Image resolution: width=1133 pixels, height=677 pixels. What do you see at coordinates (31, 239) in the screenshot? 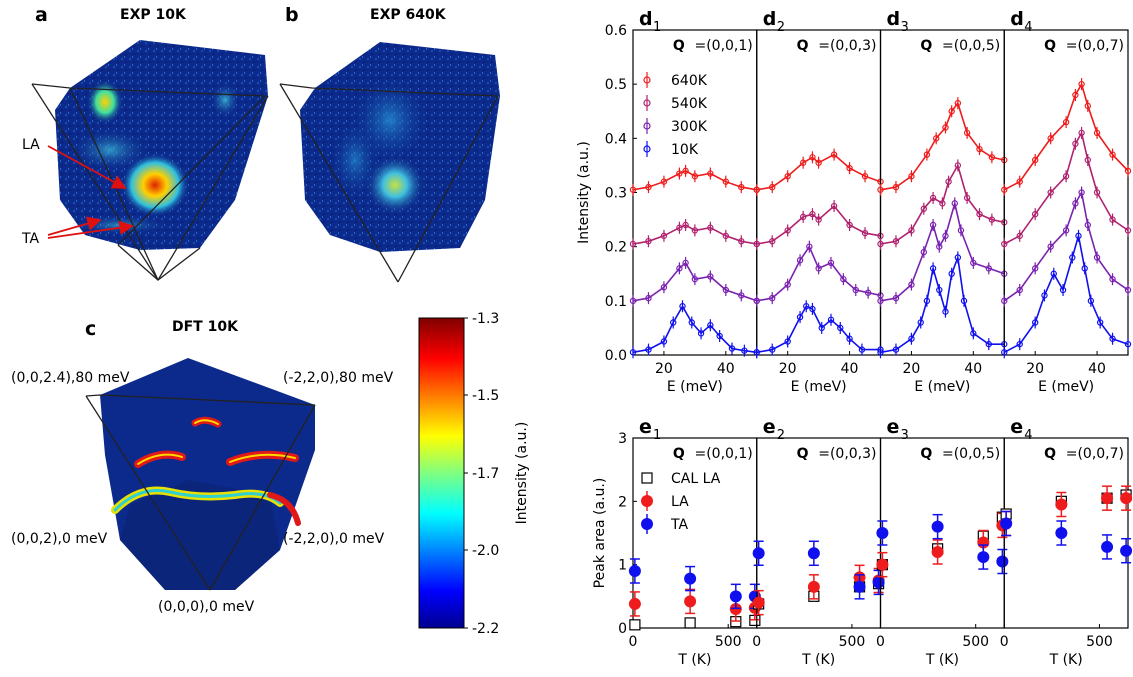
I see `ta-label: TA` at bounding box center [31, 239].